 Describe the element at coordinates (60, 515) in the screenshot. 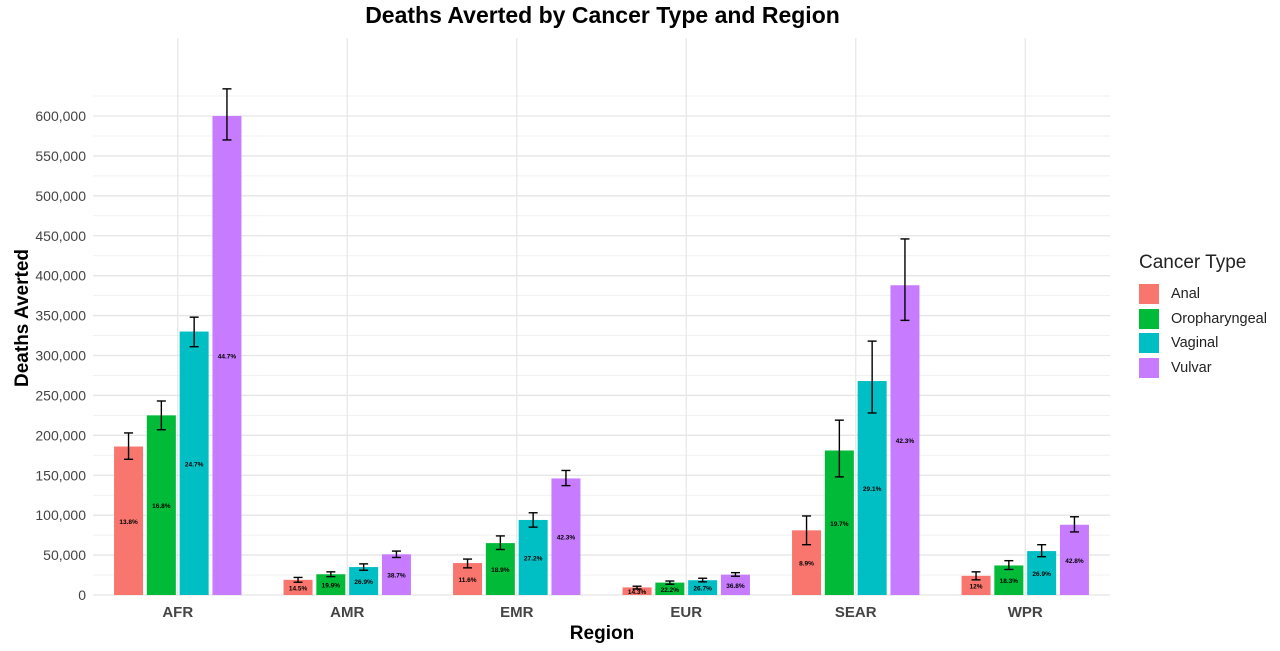

I see `y-tick-label: 100,000` at that location.